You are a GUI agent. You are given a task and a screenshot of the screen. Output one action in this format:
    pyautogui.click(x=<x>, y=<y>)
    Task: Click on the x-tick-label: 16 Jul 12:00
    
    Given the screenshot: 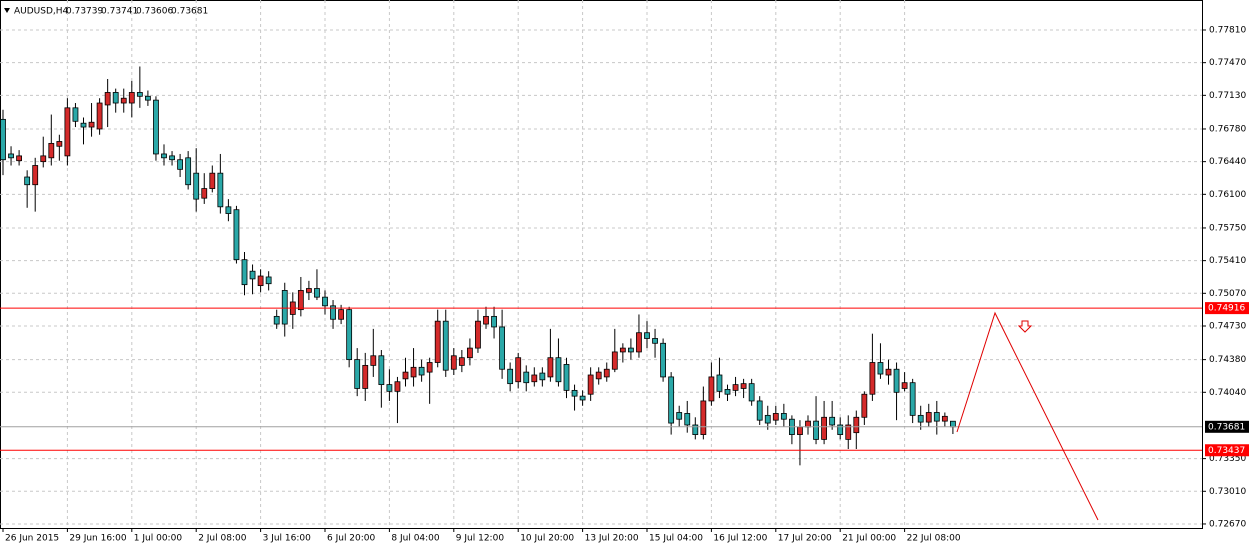 What is the action you would take?
    pyautogui.click(x=740, y=539)
    